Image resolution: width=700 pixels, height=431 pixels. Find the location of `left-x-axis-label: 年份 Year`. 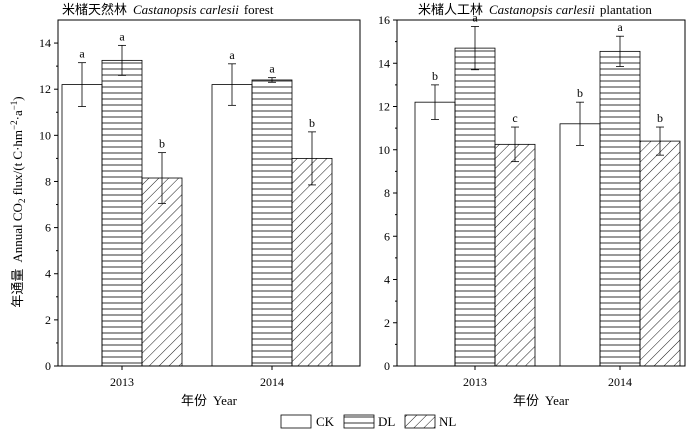

left-x-axis-label: 年份 Year is located at coordinates (209, 400).